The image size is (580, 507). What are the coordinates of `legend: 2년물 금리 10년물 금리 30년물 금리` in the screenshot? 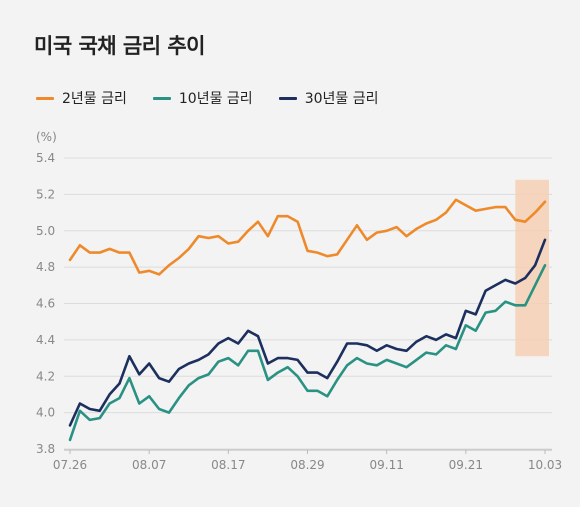 It's located at (207, 98).